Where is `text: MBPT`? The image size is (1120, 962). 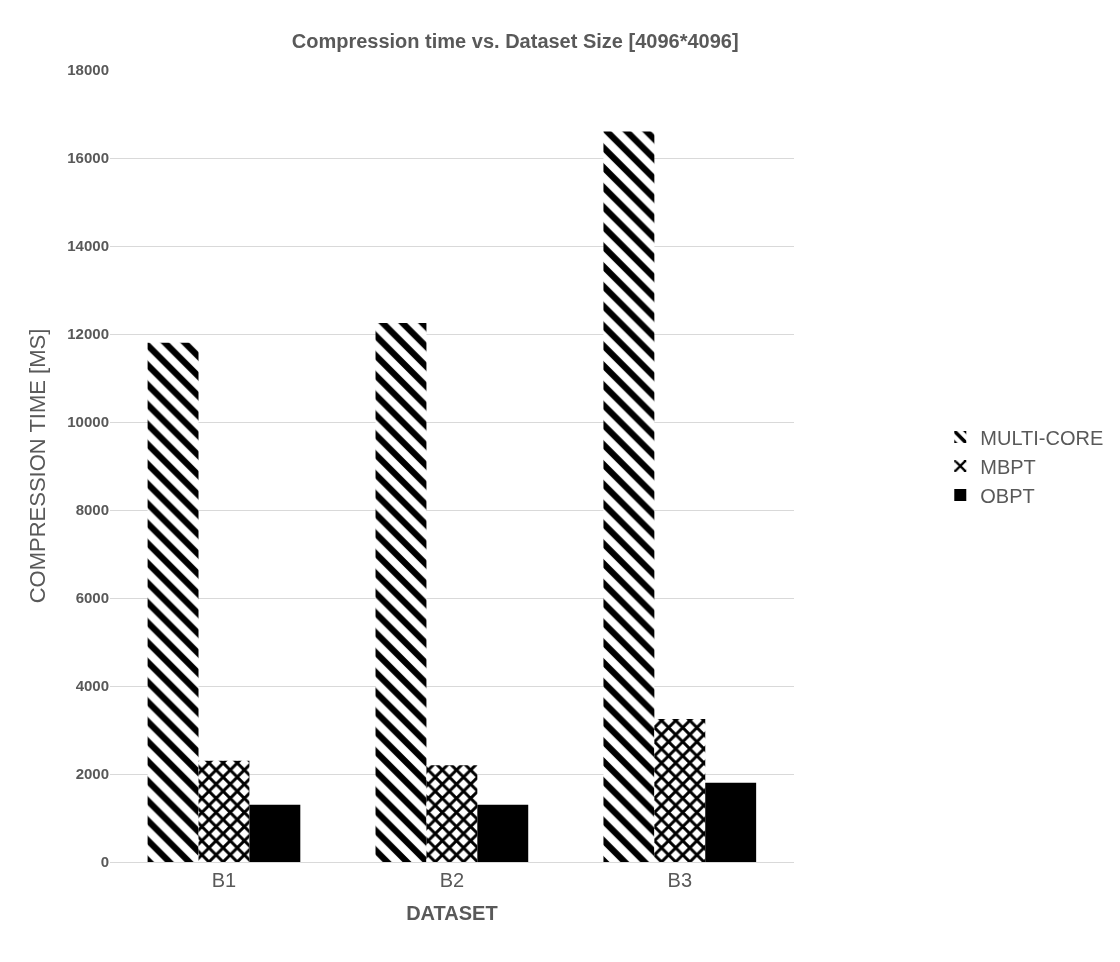
text: MBPT is located at coordinates (1008, 466).